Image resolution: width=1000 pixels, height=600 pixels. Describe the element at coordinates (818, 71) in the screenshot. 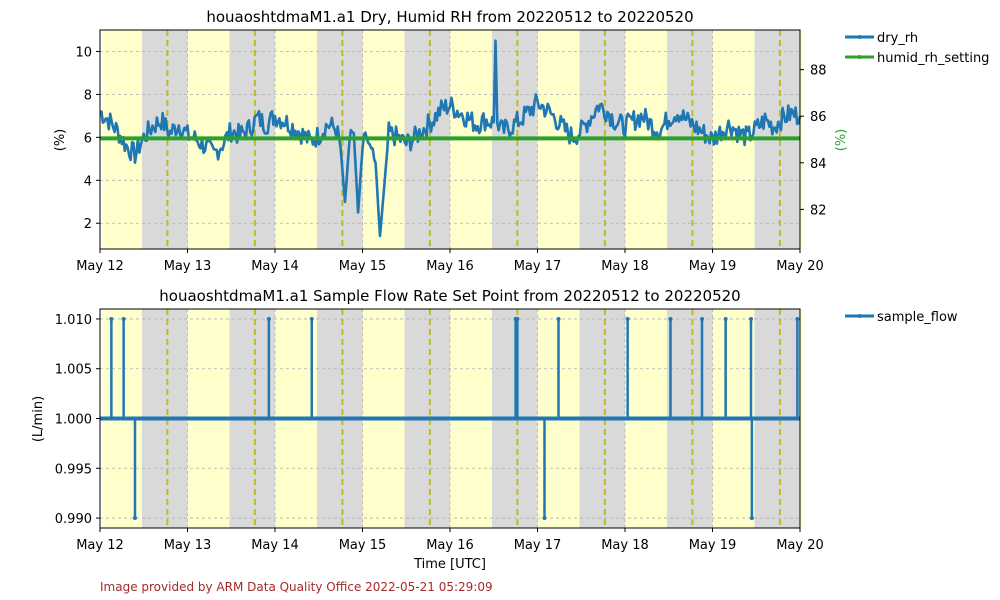

I see `y2-tick-label: 88` at that location.